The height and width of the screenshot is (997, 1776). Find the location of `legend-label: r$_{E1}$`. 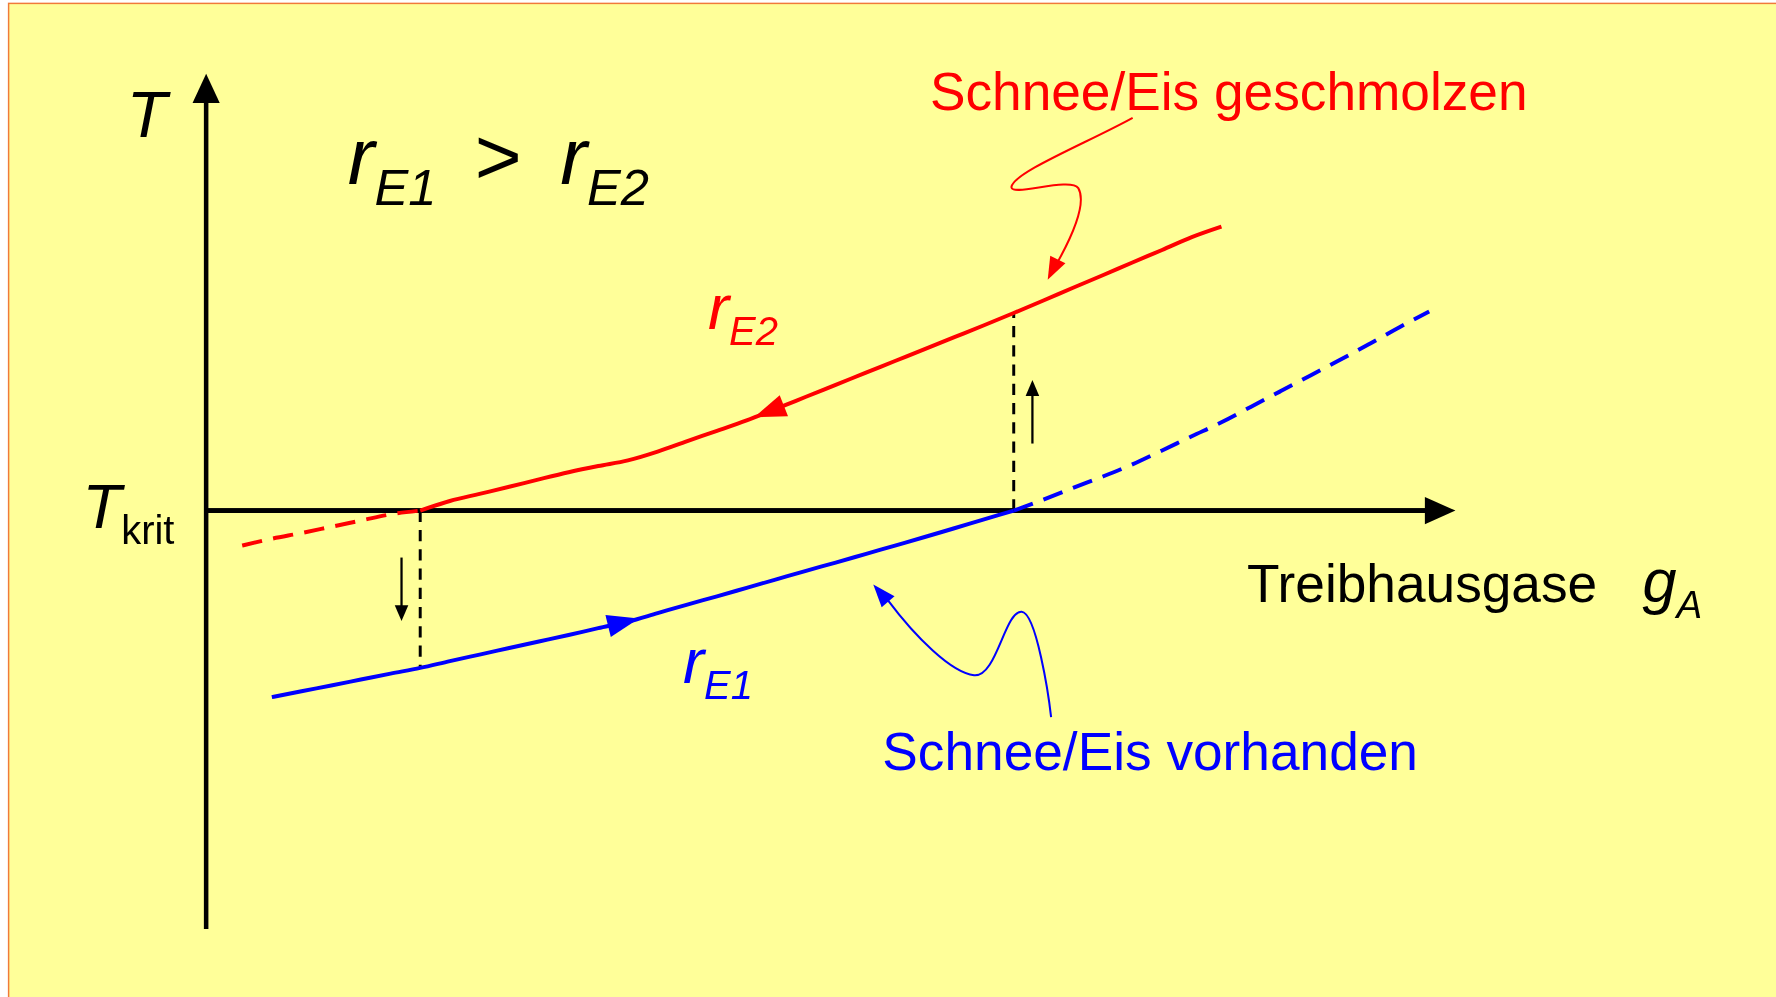

legend-label: r$_{E1}$ is located at coordinates (717, 667).